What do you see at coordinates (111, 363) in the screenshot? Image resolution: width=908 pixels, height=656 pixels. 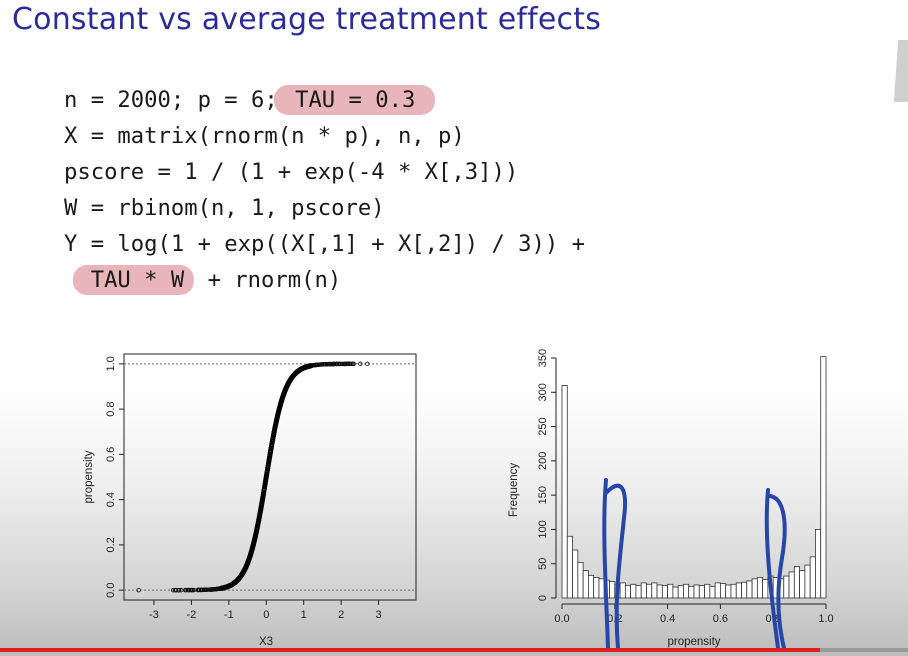 I see `y-tick-label: 1.0` at bounding box center [111, 363].